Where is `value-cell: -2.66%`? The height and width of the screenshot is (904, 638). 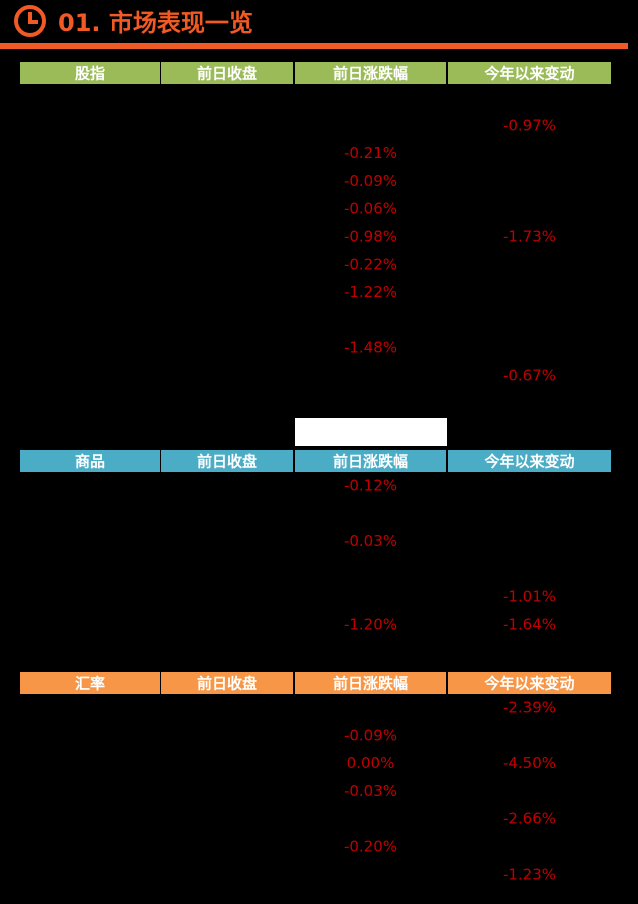
value-cell: -2.66% is located at coordinates (529, 819).